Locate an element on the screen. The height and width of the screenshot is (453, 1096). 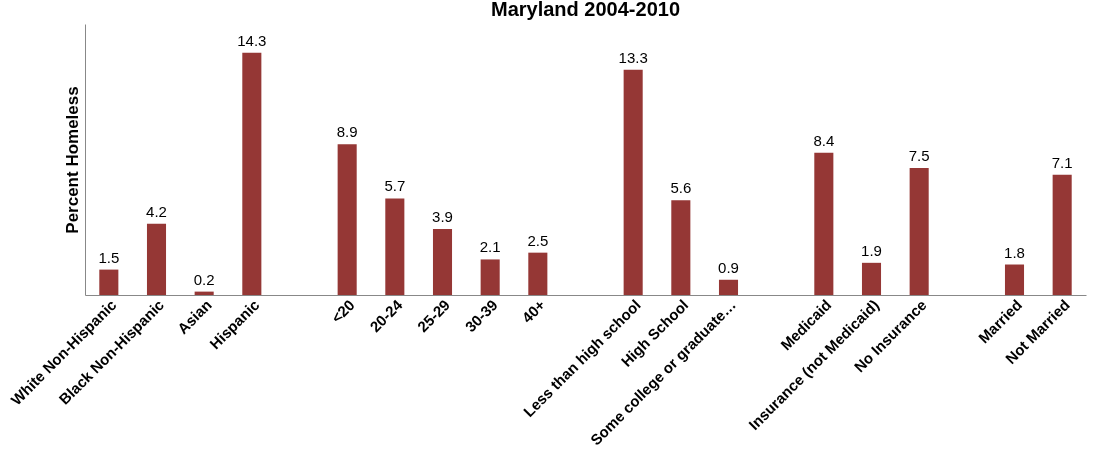
data-label: 7.1 is located at coordinates (1062, 162).